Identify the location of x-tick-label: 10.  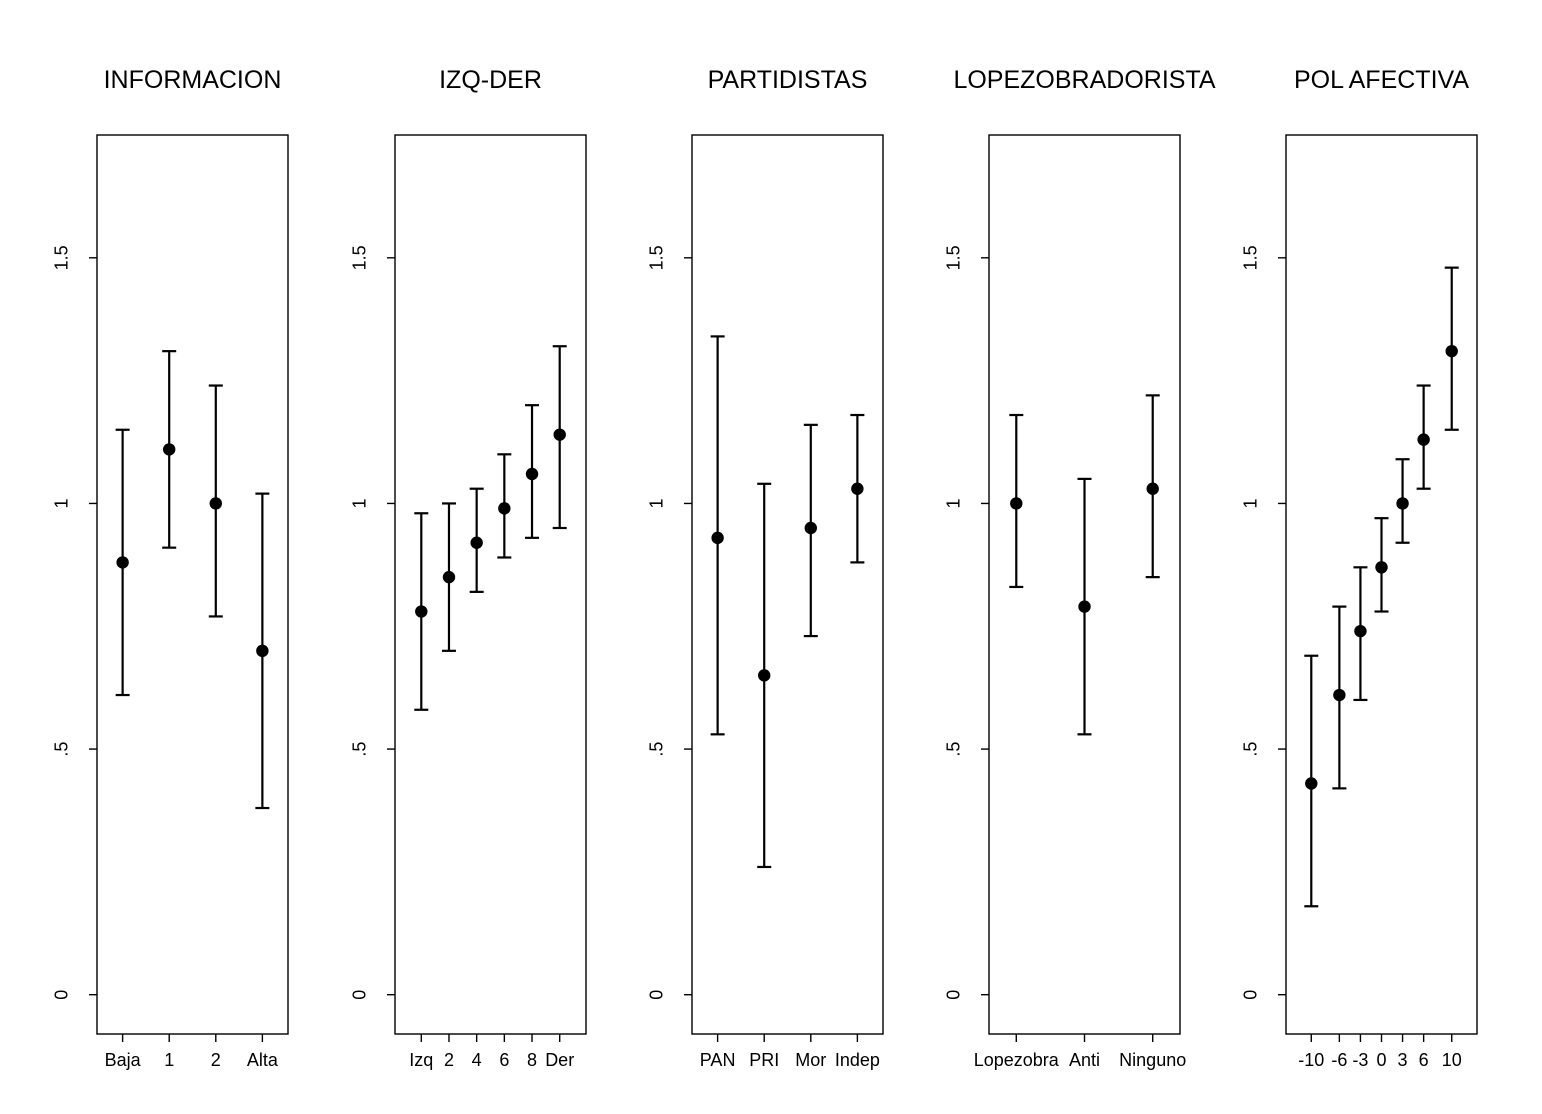
(1452, 1060).